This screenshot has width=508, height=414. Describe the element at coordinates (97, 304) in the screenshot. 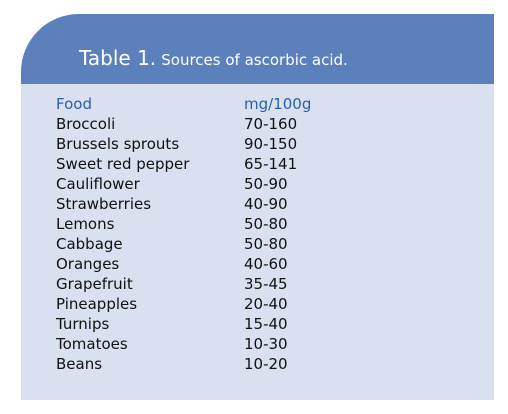

I see `food-cell: Pineapples` at that location.